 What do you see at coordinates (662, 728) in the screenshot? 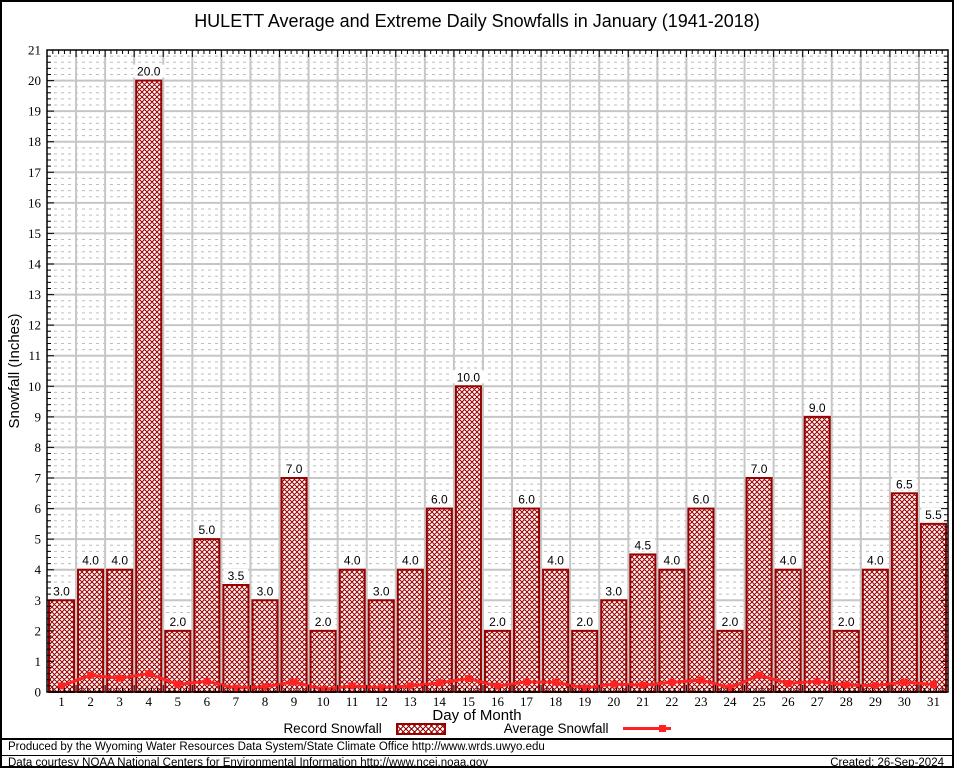
I see `legend-average-marker` at bounding box center [662, 728].